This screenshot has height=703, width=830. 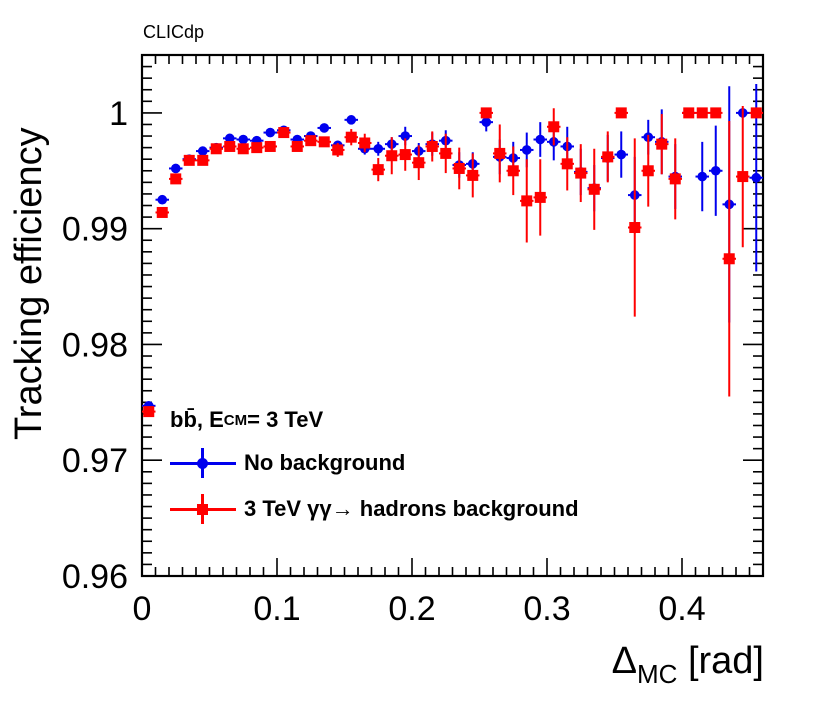 I want to click on x-tick-label: 0.2, so click(x=411, y=609).